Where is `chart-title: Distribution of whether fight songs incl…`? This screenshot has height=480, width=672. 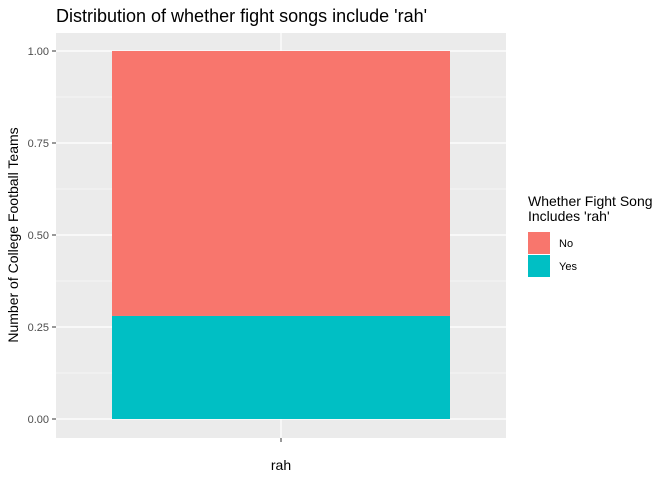
chart-title: Distribution of whether fight songs incl… is located at coordinates (241, 16).